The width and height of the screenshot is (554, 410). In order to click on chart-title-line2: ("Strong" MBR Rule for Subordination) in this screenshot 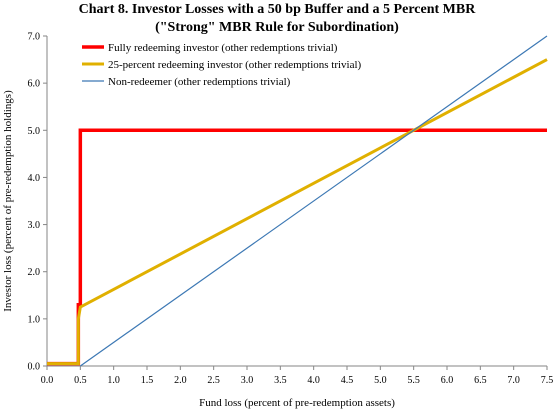, I will do `click(277, 27)`.